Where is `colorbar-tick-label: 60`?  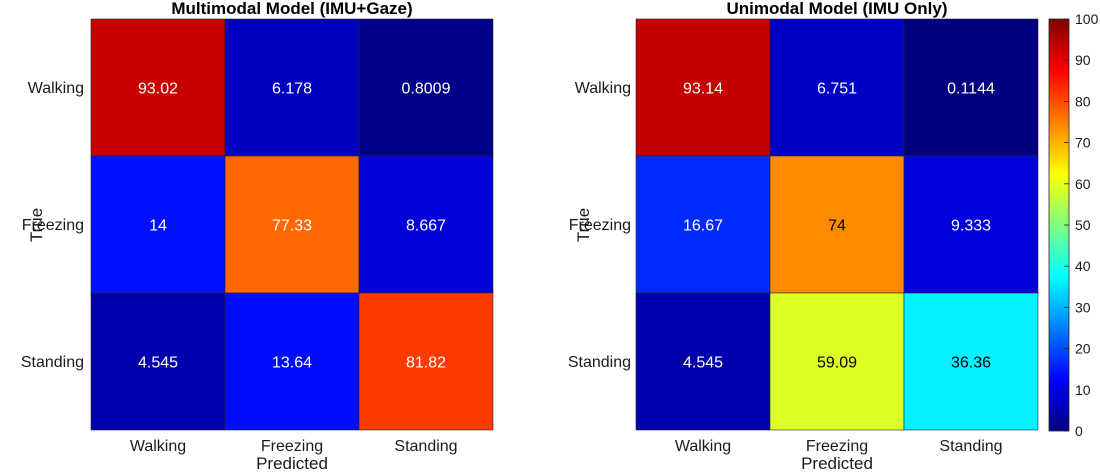
colorbar-tick-label: 60 is located at coordinates (1083, 184).